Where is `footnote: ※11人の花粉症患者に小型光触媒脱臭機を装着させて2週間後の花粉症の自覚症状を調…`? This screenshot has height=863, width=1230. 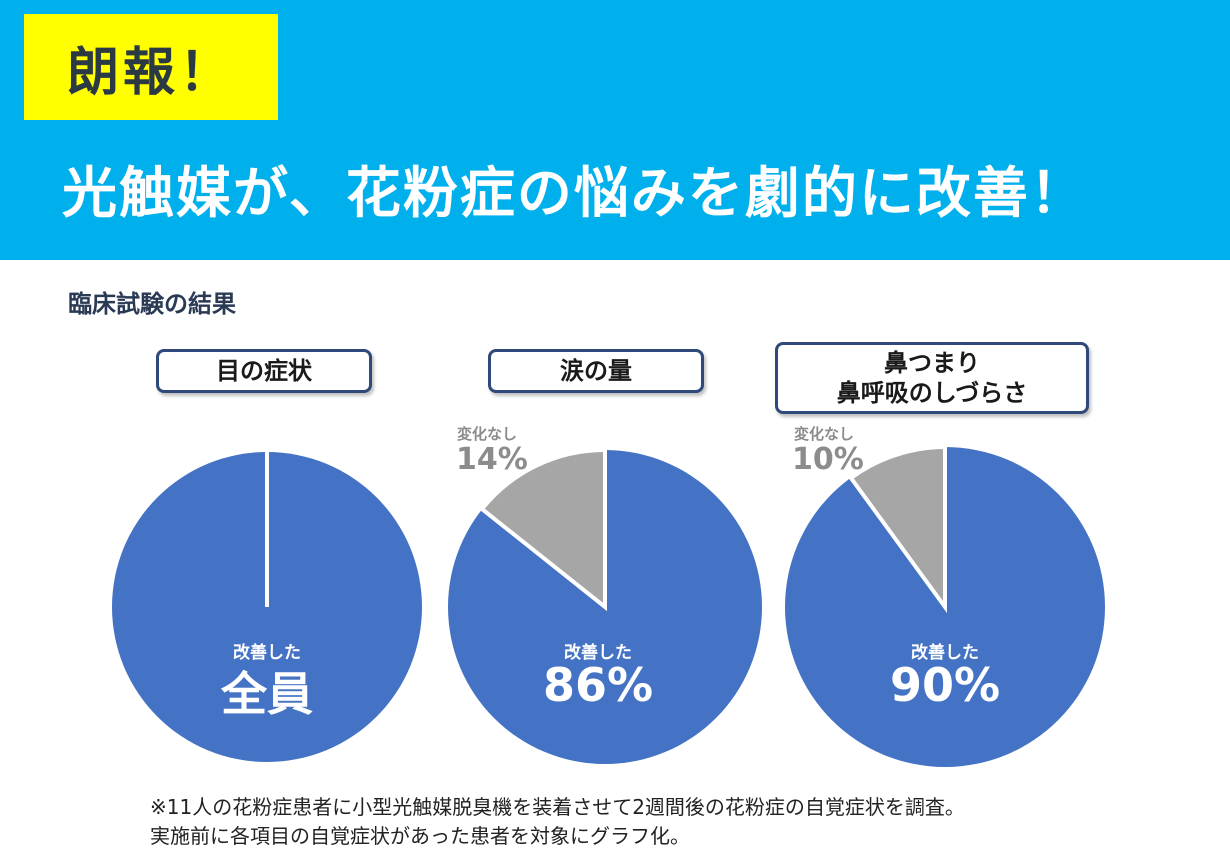 footnote: ※11人の花粉症患者に小型光触媒脱臭機を装着させて2週間後の花粉症の自覚症状を調… is located at coordinates (557, 822).